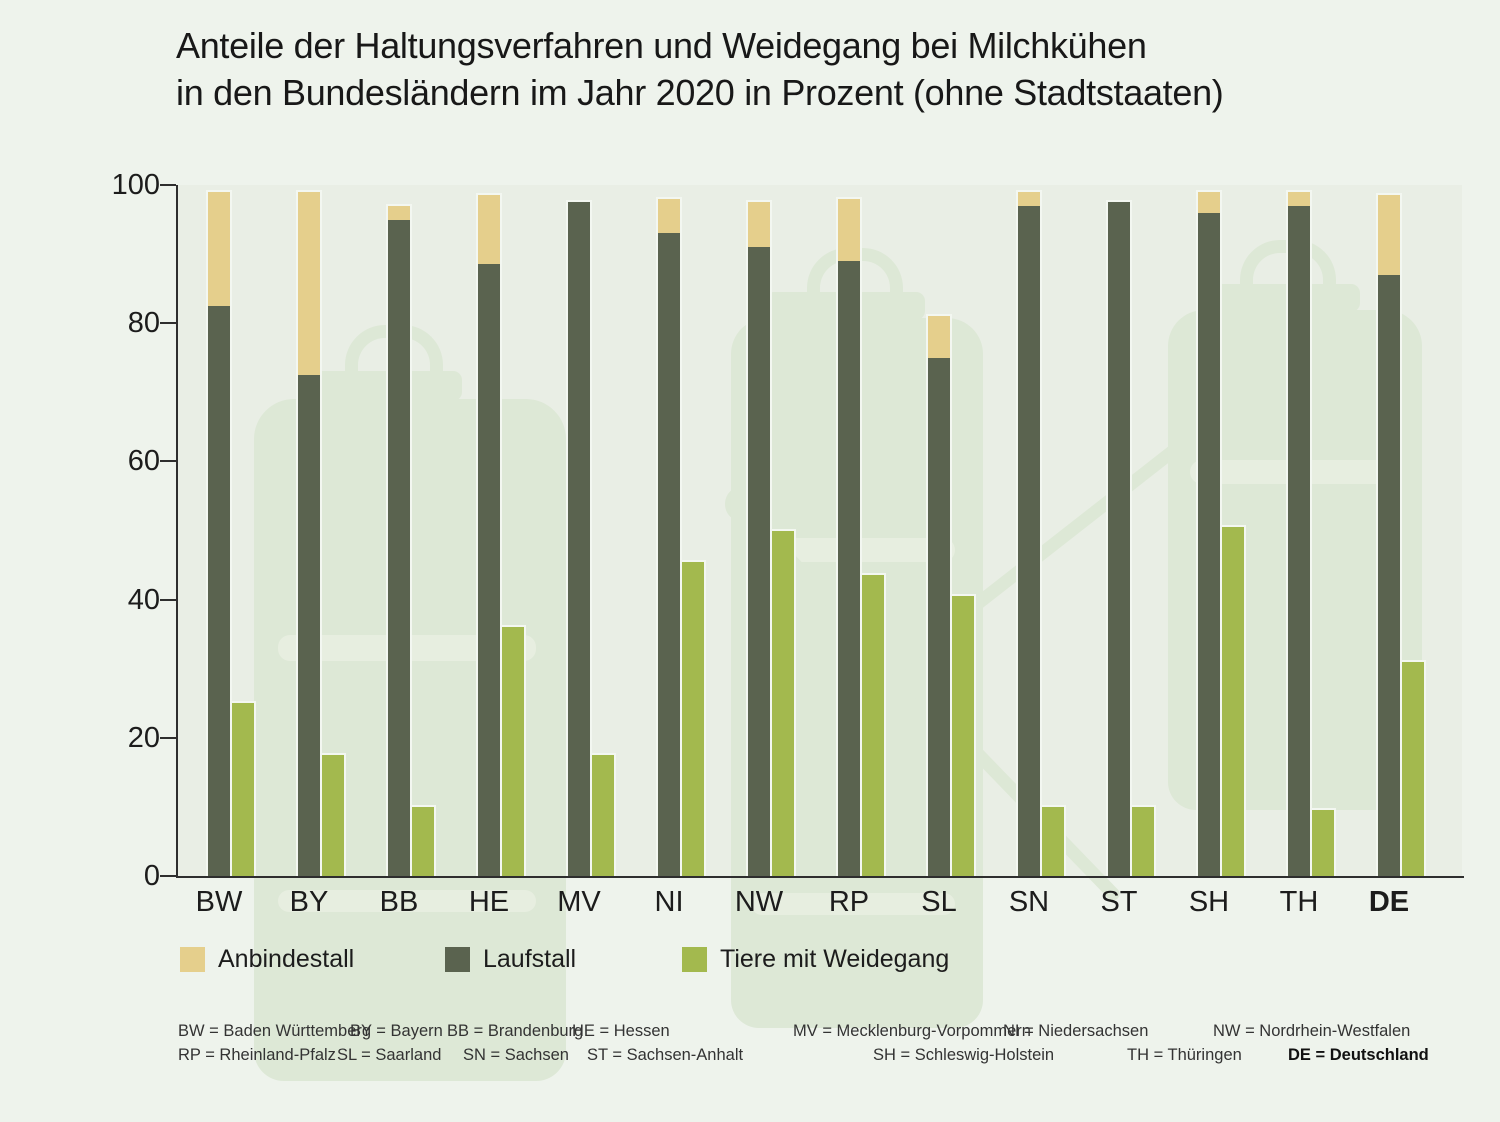 The width and height of the screenshot is (1500, 1122). What do you see at coordinates (1358, 1055) in the screenshot?
I see `abbreviation-DE: DE = Deutschland` at bounding box center [1358, 1055].